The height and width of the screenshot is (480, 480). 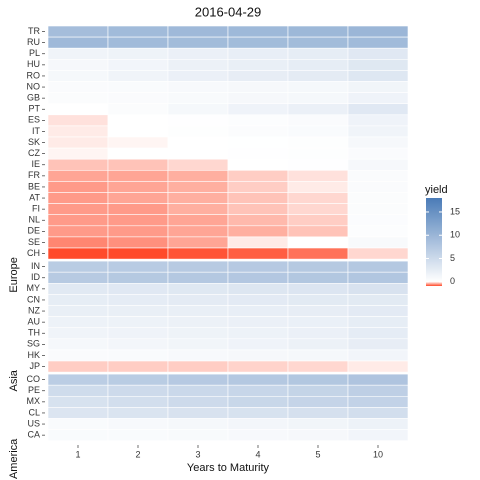 I want to click on y-tick-label: IE, so click(x=35, y=164).